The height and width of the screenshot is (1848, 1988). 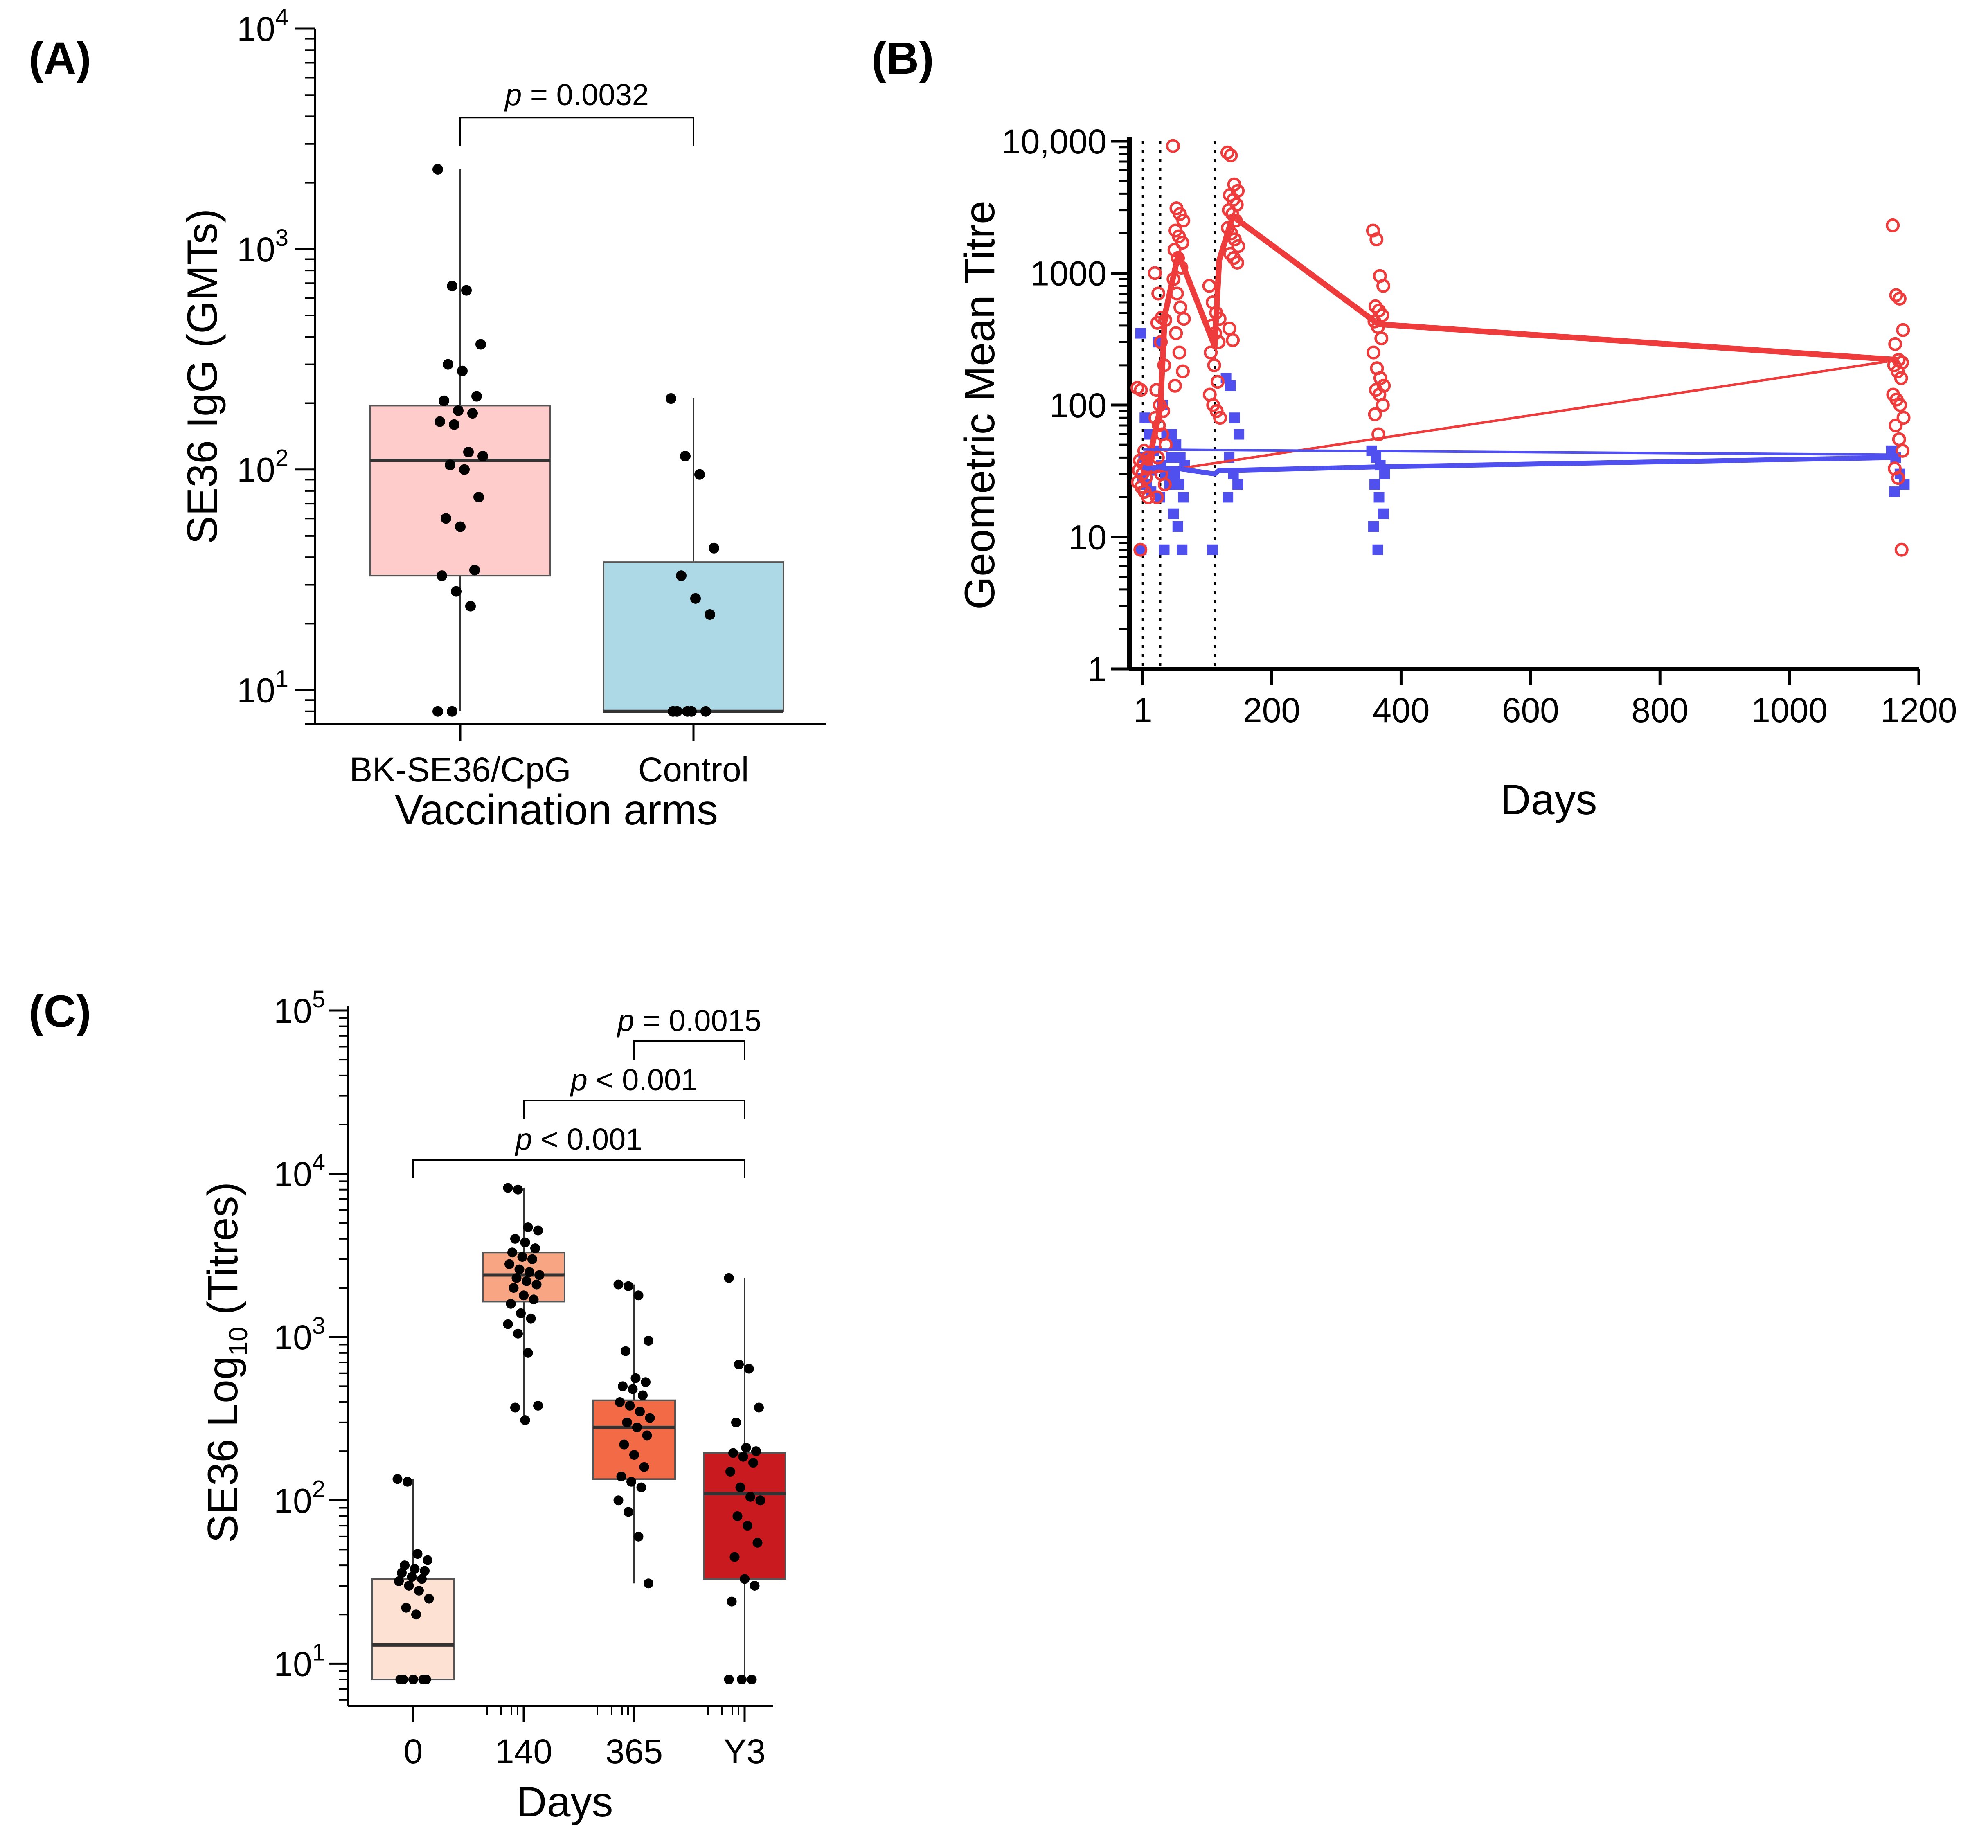 What do you see at coordinates (586, 95) in the screenshot?
I see `a-pvalue-value: = 0.0032` at bounding box center [586, 95].